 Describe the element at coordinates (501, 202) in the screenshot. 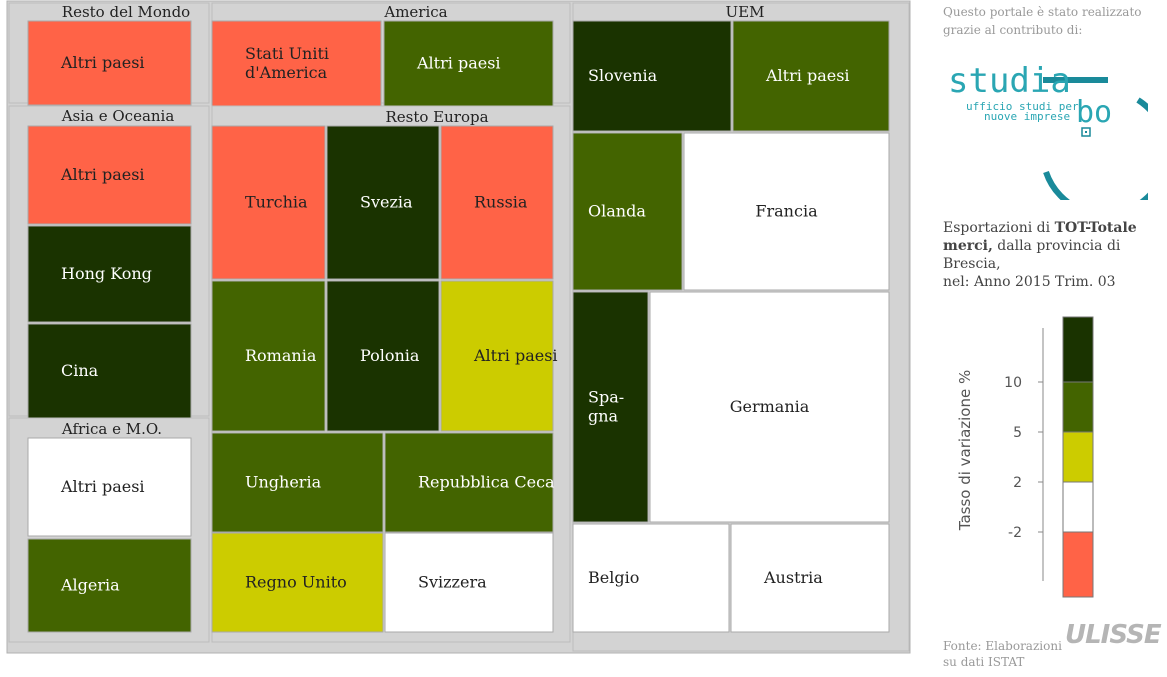

I see `cell-label: Russia` at that location.